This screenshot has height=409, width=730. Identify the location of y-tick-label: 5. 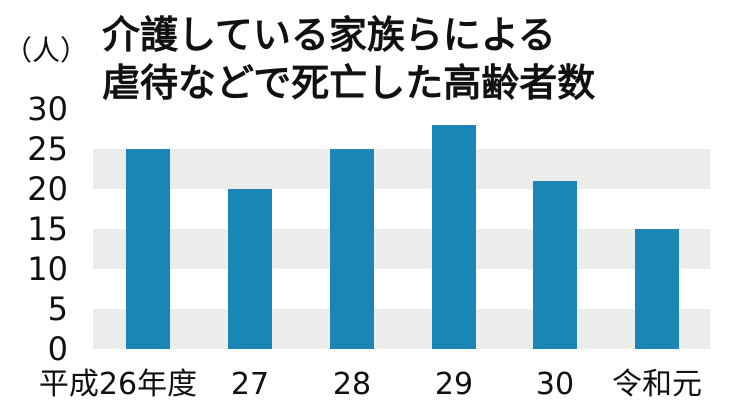
(58, 309).